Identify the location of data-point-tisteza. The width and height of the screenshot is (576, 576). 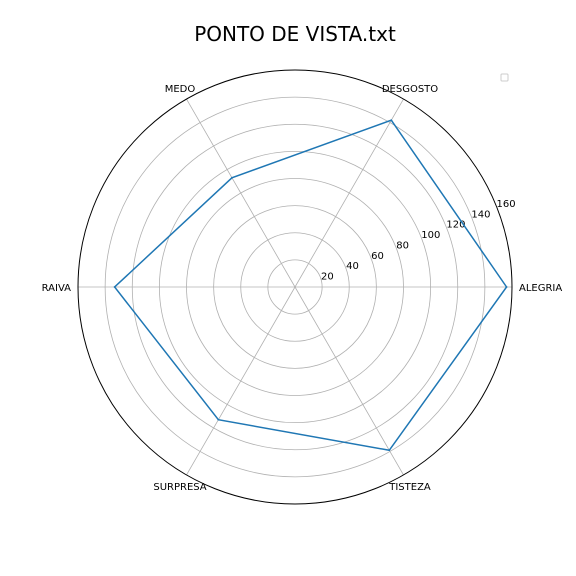
(389, 450).